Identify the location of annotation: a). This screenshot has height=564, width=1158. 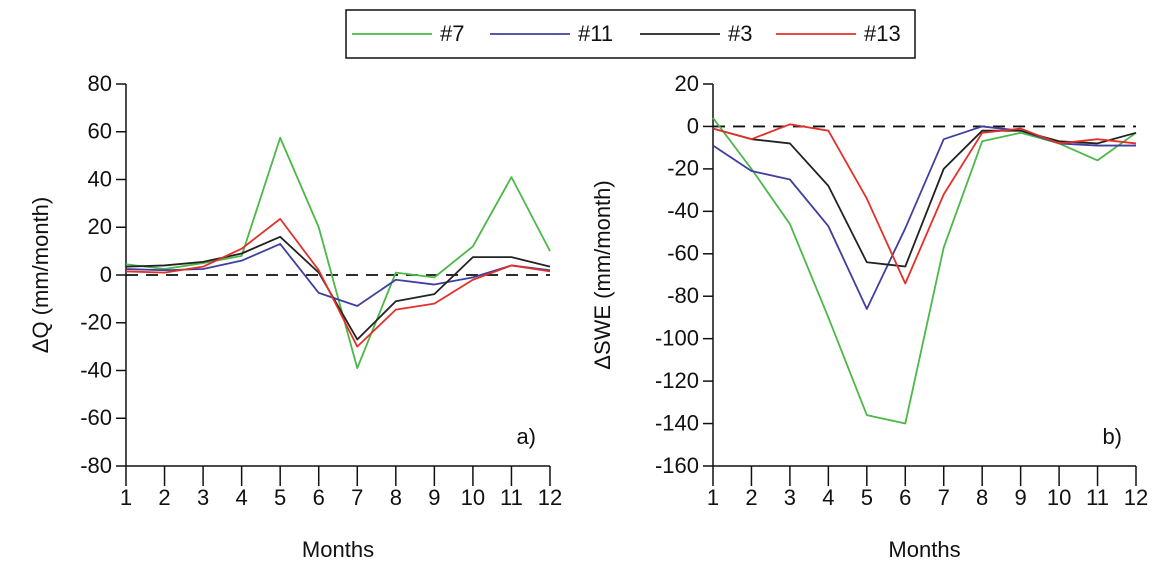
(526, 436).